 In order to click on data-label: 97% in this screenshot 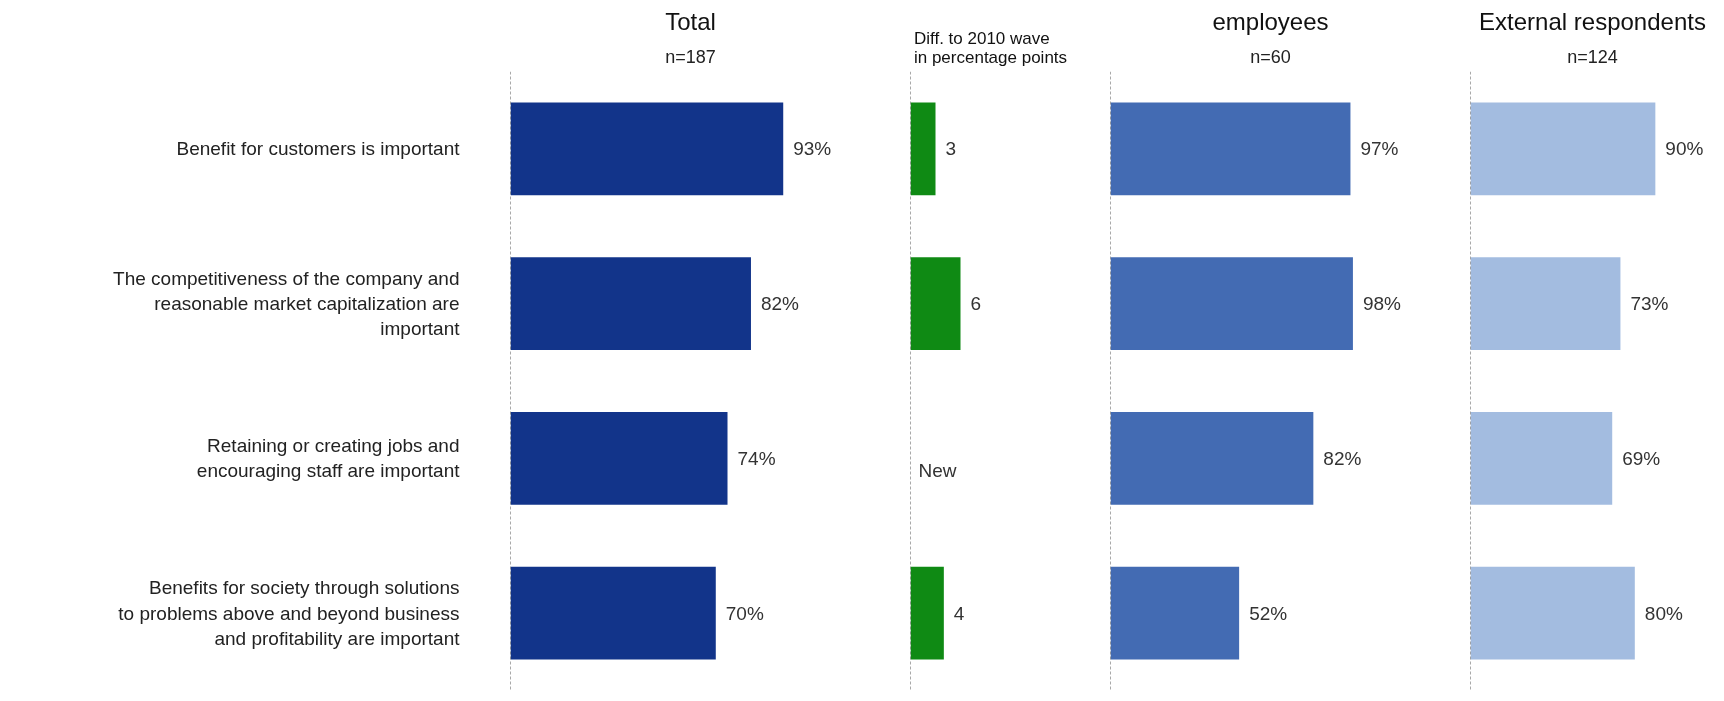, I will do `click(1379, 149)`.